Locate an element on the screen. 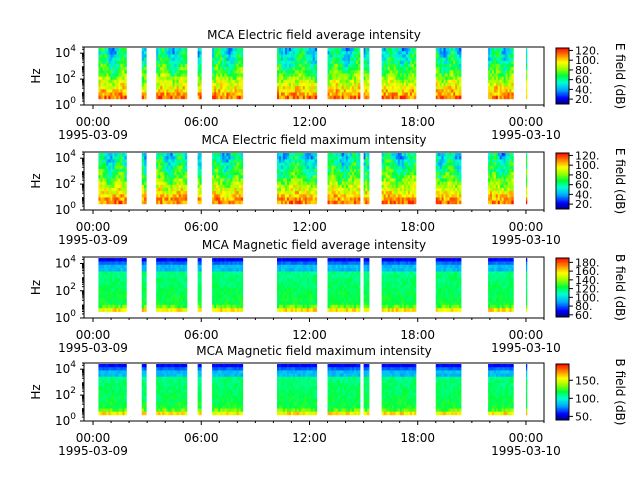 The height and width of the screenshot is (480, 640). colorbar-tick-label: 150. is located at coordinates (587, 380).